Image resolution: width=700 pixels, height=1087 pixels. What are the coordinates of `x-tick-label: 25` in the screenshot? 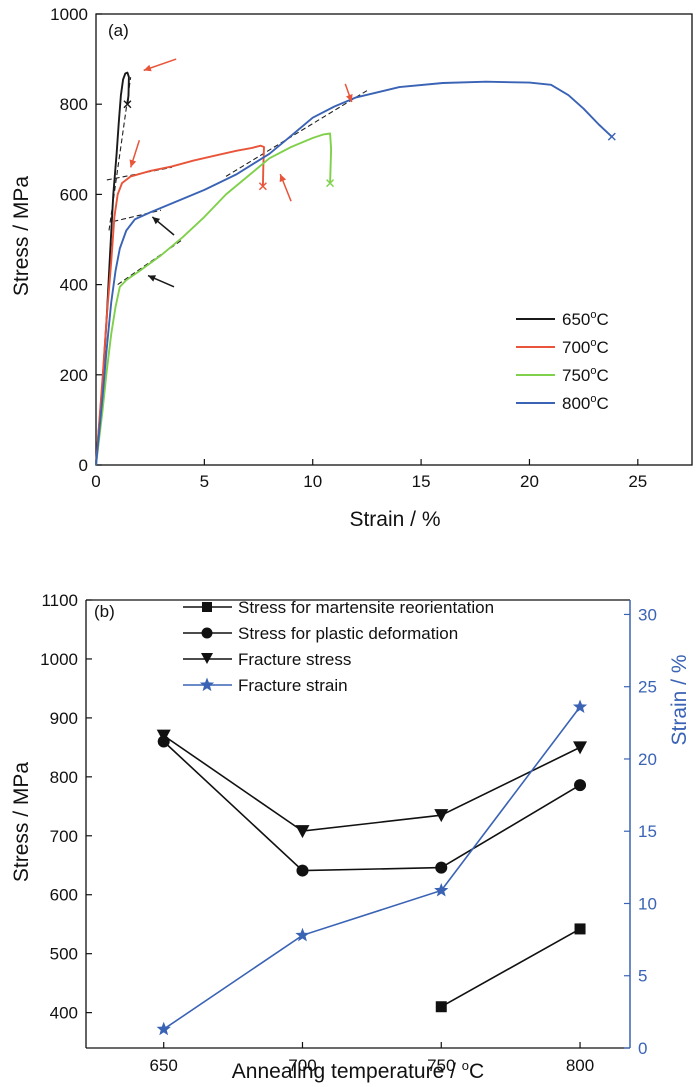 It's located at (637, 481).